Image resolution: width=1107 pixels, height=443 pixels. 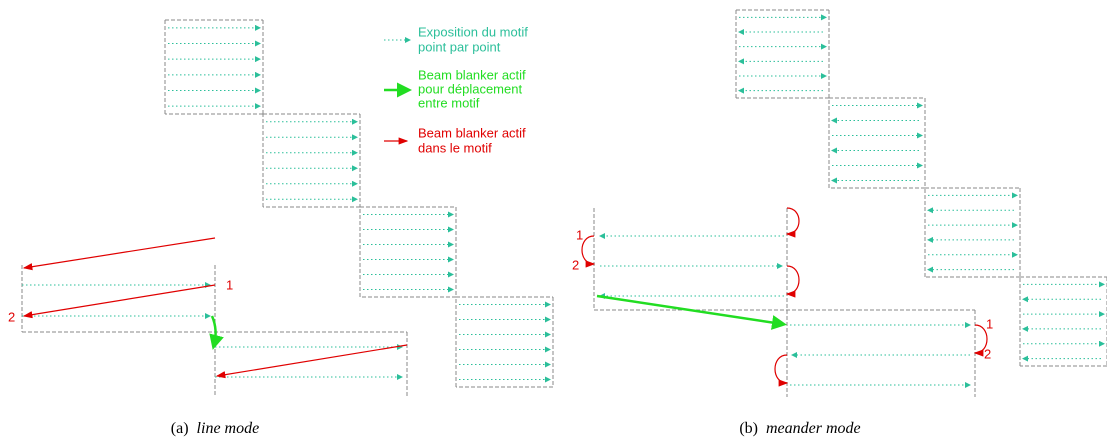 What do you see at coordinates (455, 147) in the screenshot?
I see `legend-text: dans le motif` at bounding box center [455, 147].